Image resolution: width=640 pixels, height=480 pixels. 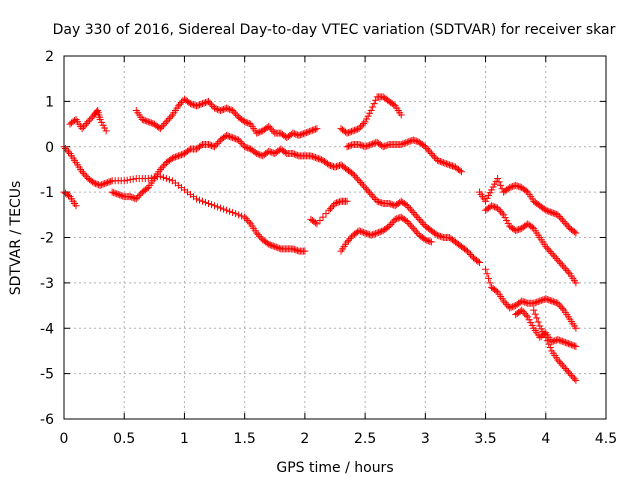 I want to click on x-tick-label: 2.5, so click(x=365, y=439).